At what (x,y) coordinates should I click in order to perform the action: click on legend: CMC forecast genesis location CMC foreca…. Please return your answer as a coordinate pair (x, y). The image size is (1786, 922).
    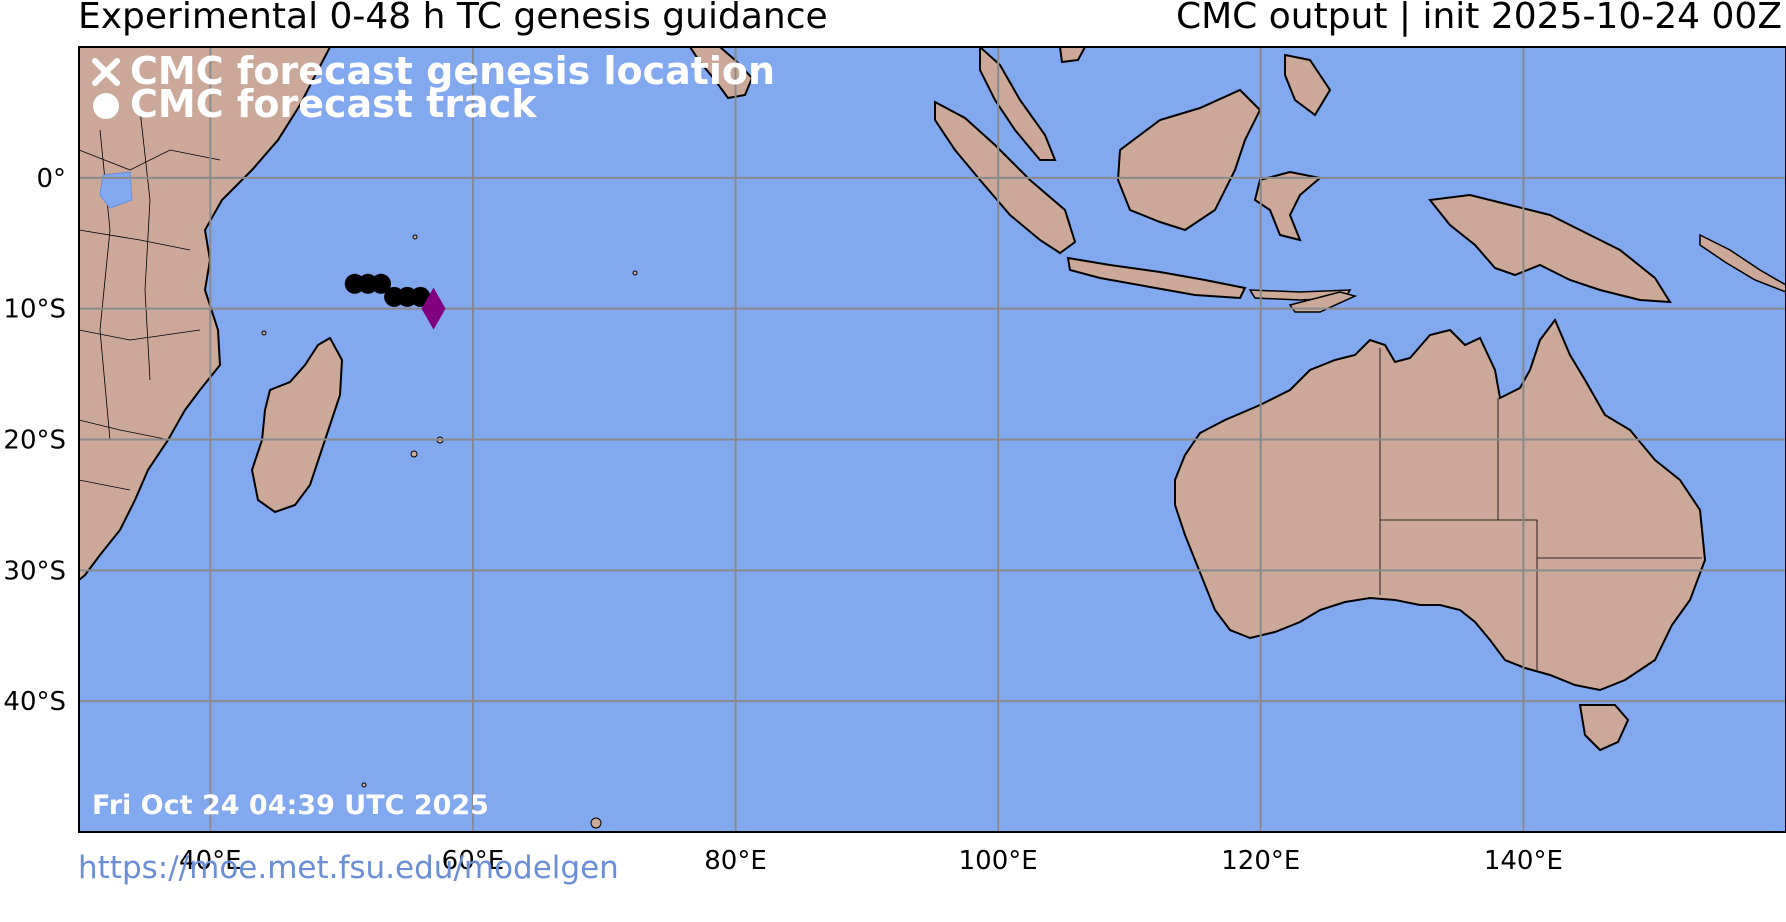
    Looking at the image, I should click on (433, 87).